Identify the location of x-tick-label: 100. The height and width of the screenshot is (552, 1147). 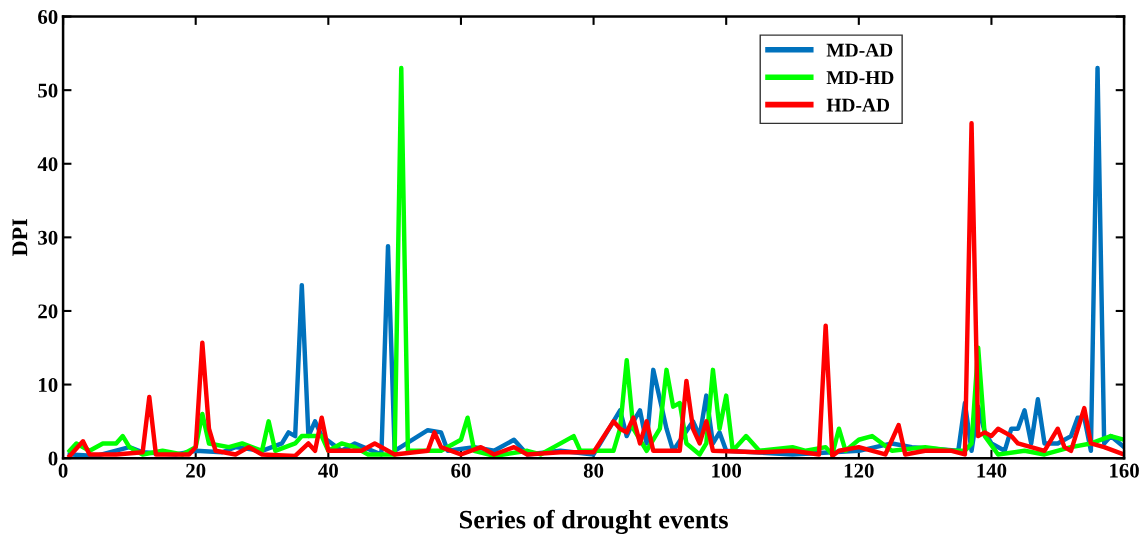
(727, 470).